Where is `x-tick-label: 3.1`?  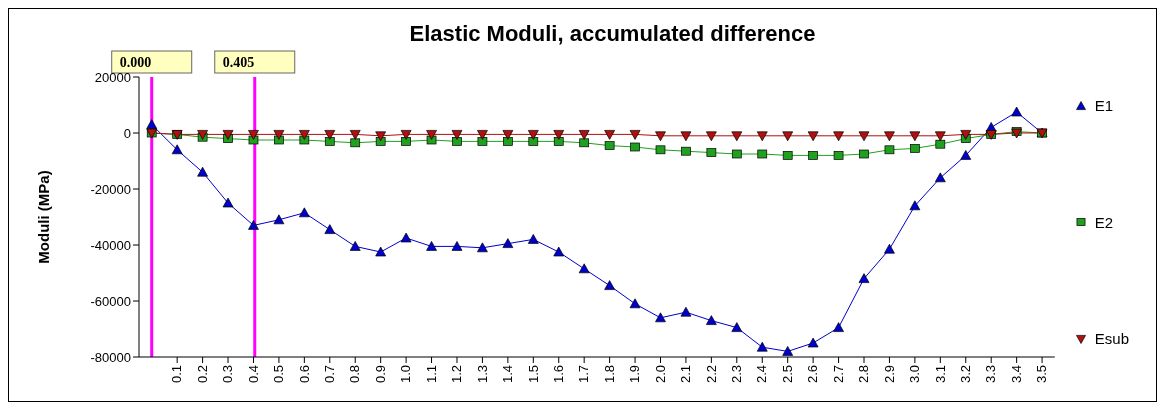 x-tick-label: 3.1 is located at coordinates (940, 374).